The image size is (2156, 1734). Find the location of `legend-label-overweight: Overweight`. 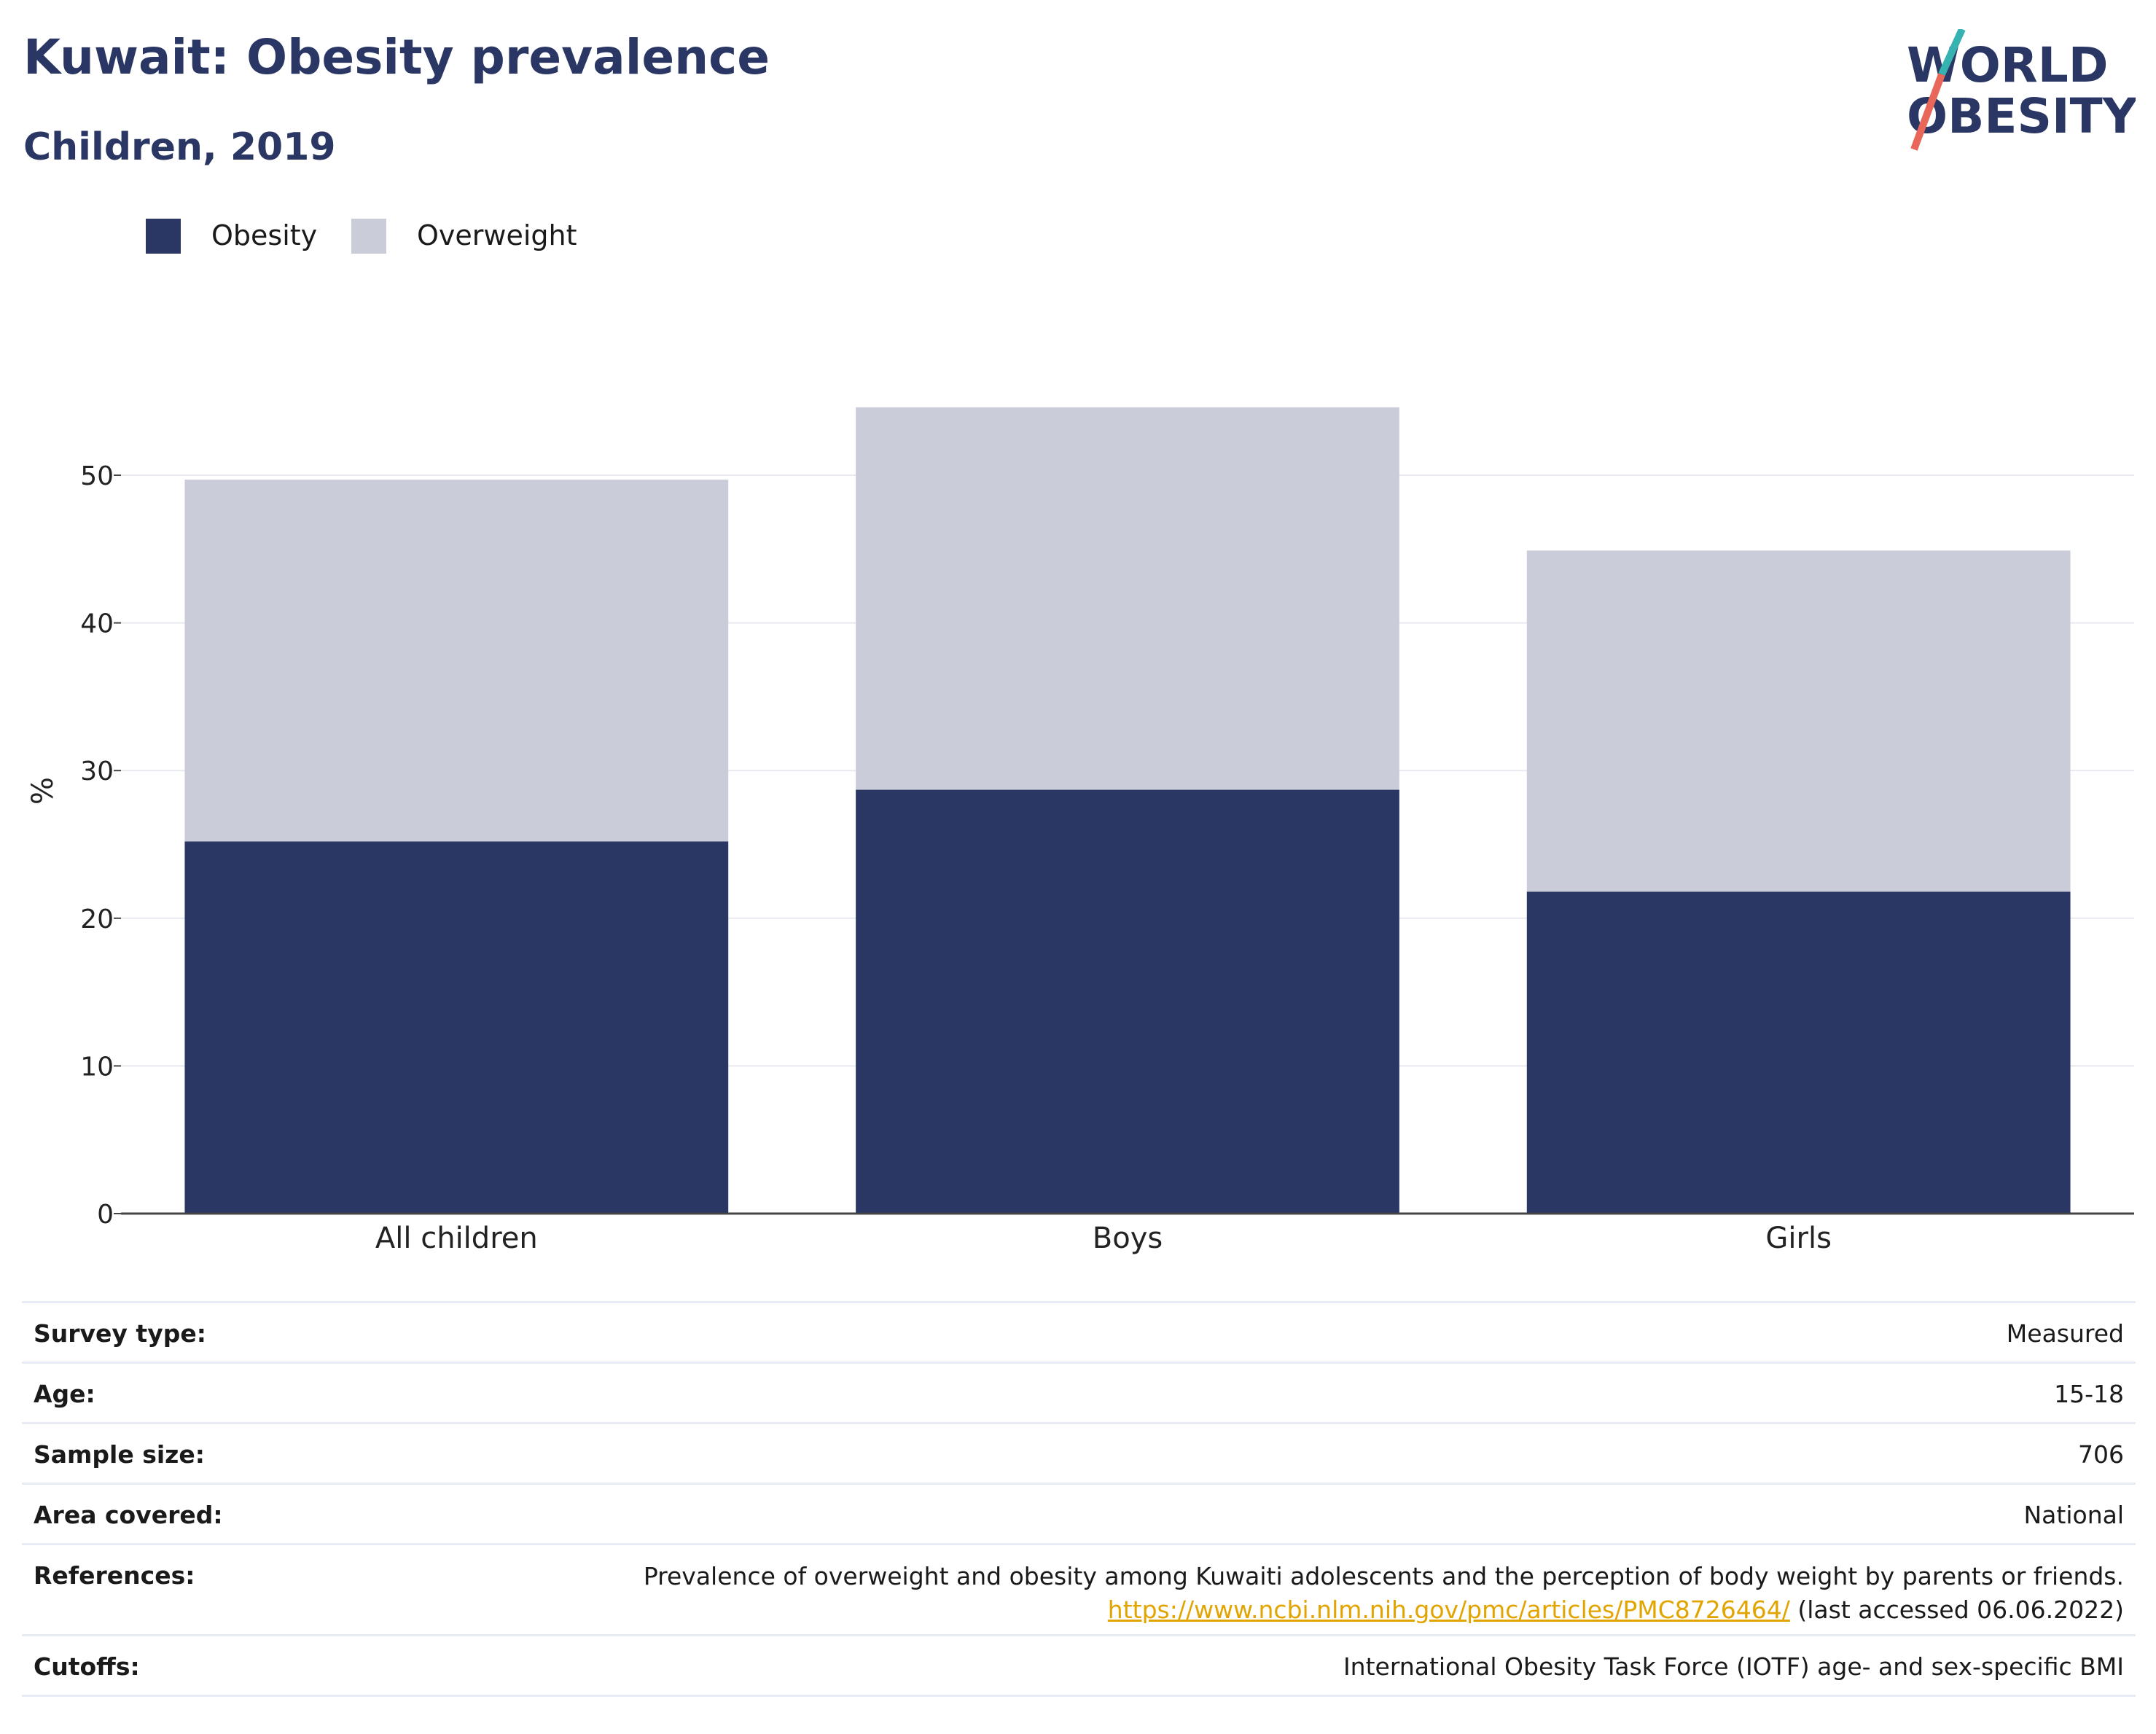

legend-label-overweight: Overweight is located at coordinates (497, 235).